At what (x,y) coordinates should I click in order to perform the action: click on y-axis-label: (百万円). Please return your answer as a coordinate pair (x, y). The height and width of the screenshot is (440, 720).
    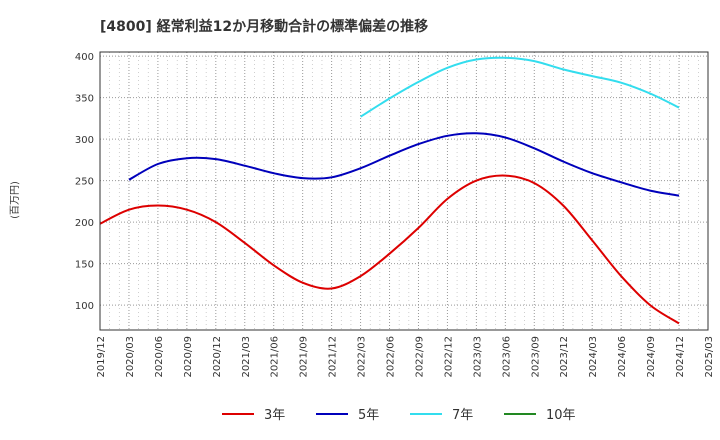
    Looking at the image, I should click on (15, 200).